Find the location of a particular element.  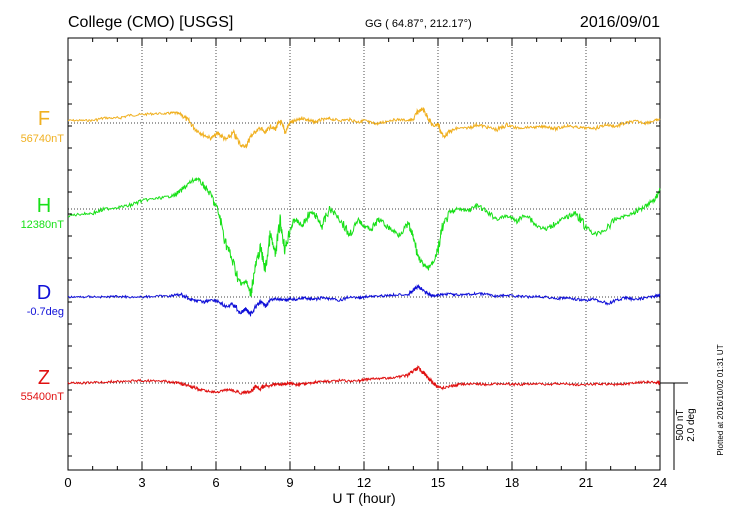

x-tick-label: 12 is located at coordinates (364, 482).